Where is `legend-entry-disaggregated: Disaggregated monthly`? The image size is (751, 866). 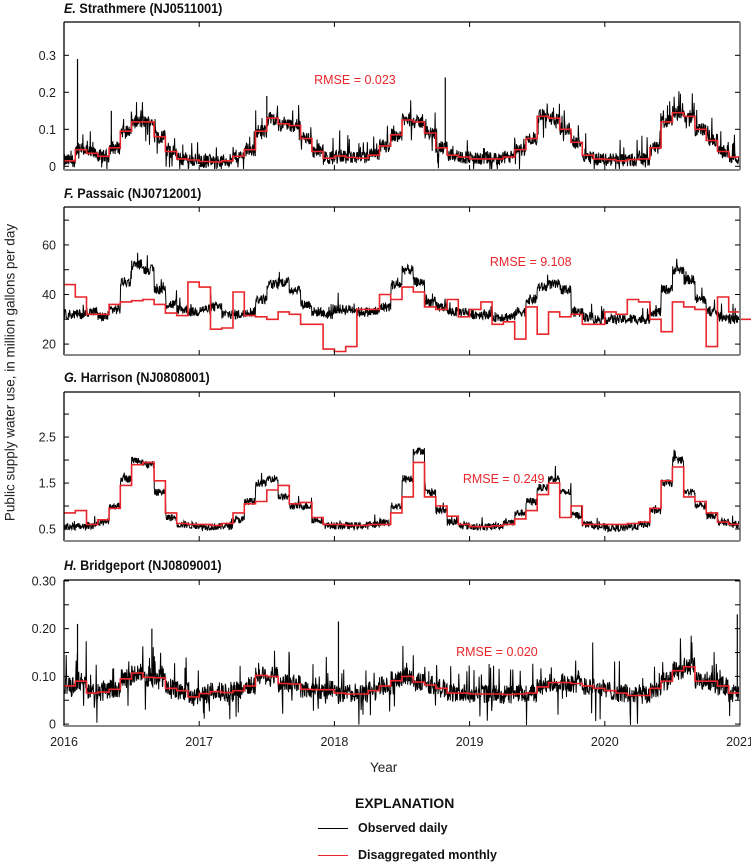
legend-entry-disaggregated: Disaggregated monthly is located at coordinates (407, 855).